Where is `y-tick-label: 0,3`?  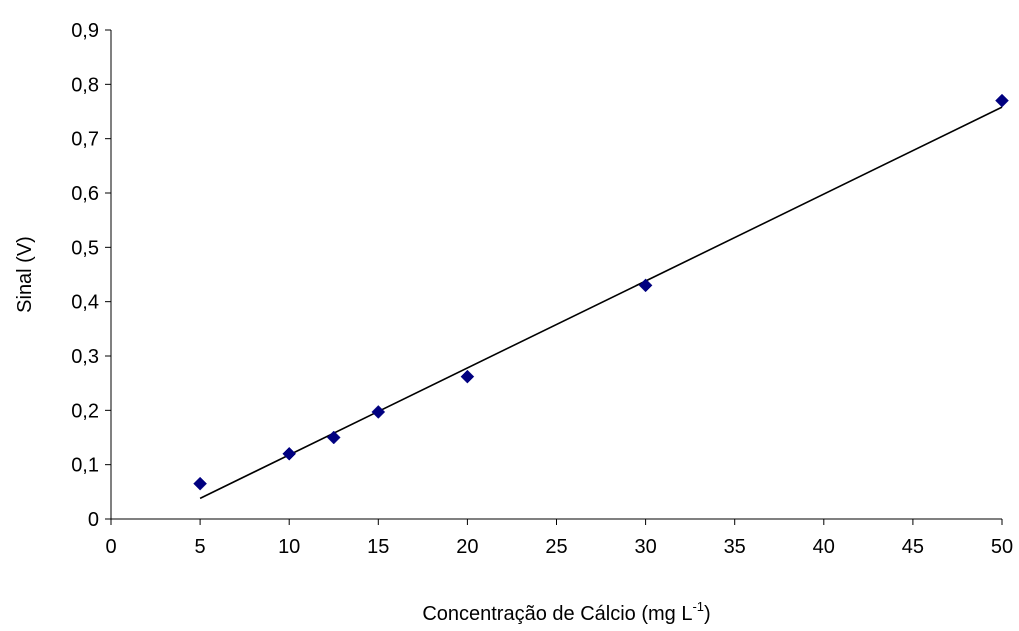 y-tick-label: 0,3 is located at coordinates (85, 357).